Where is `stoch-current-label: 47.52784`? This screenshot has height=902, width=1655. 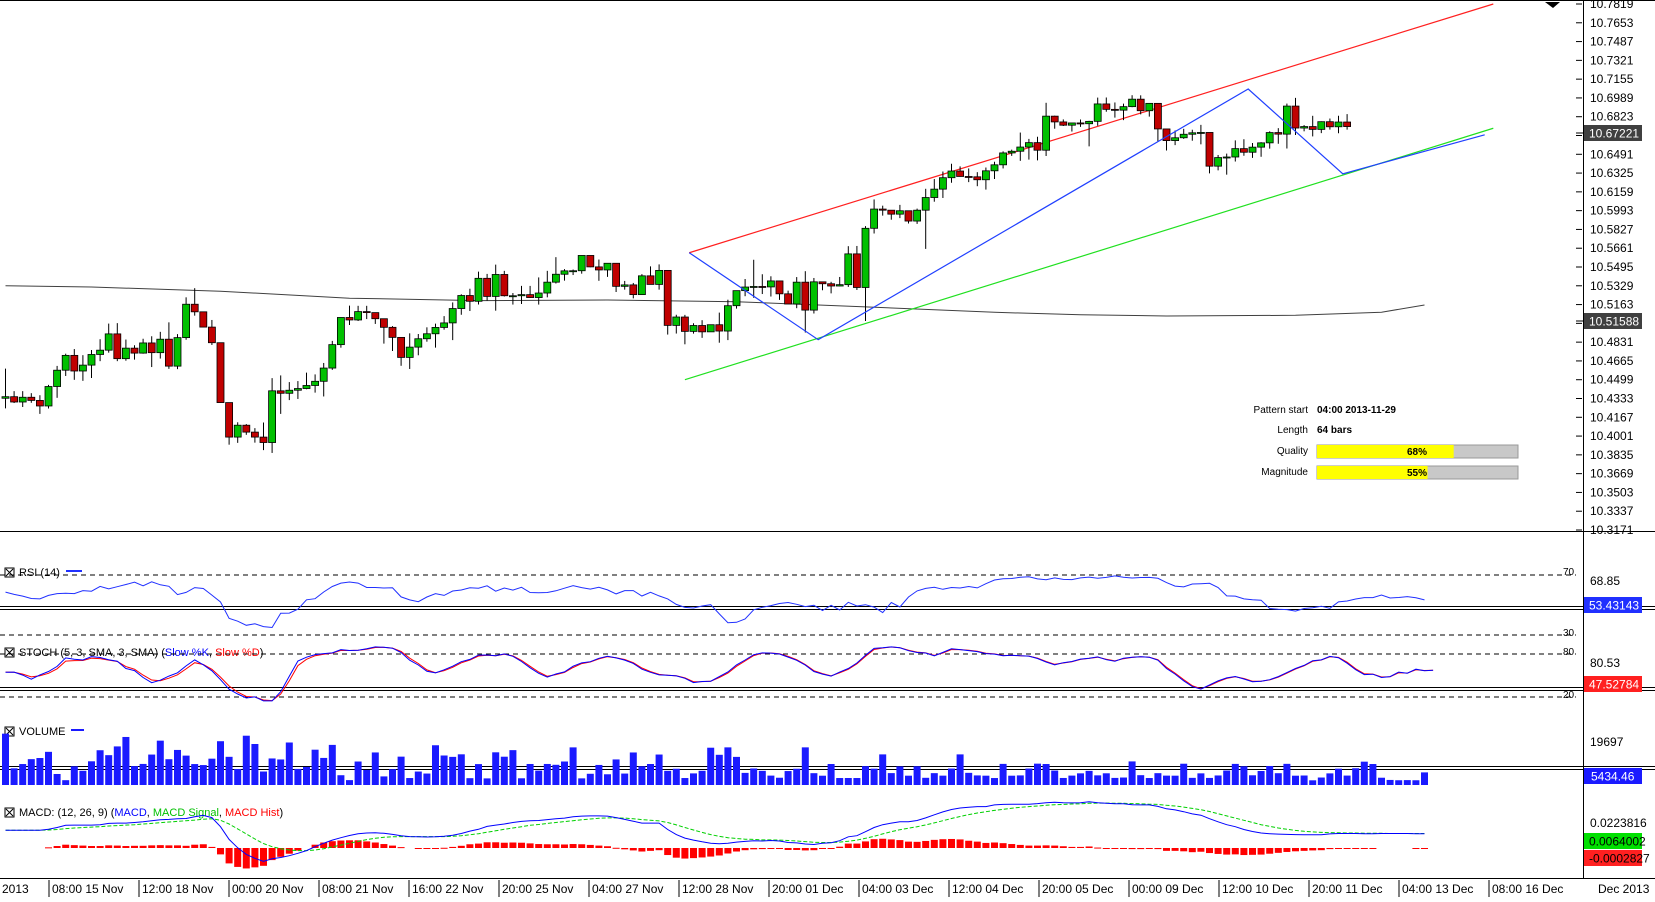
stoch-current-label: 47.52784 is located at coordinates (1614, 685).